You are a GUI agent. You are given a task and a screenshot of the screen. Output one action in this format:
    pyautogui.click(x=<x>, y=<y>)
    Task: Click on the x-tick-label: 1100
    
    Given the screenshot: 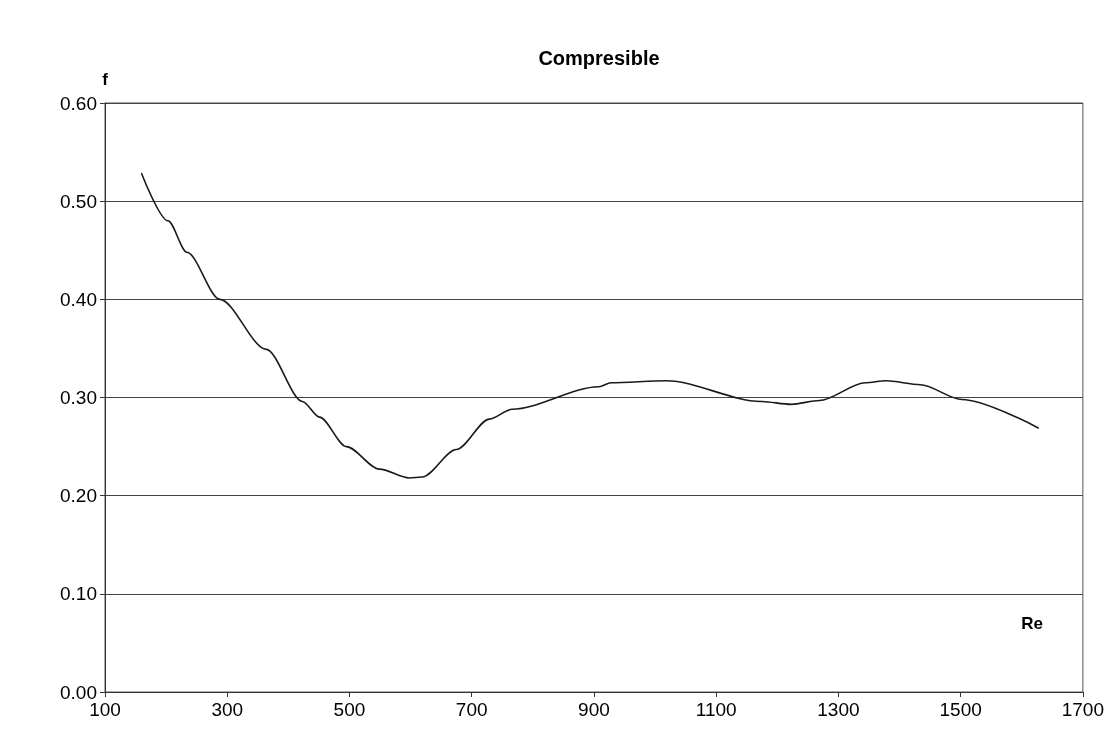 What is the action you would take?
    pyautogui.click(x=716, y=709)
    